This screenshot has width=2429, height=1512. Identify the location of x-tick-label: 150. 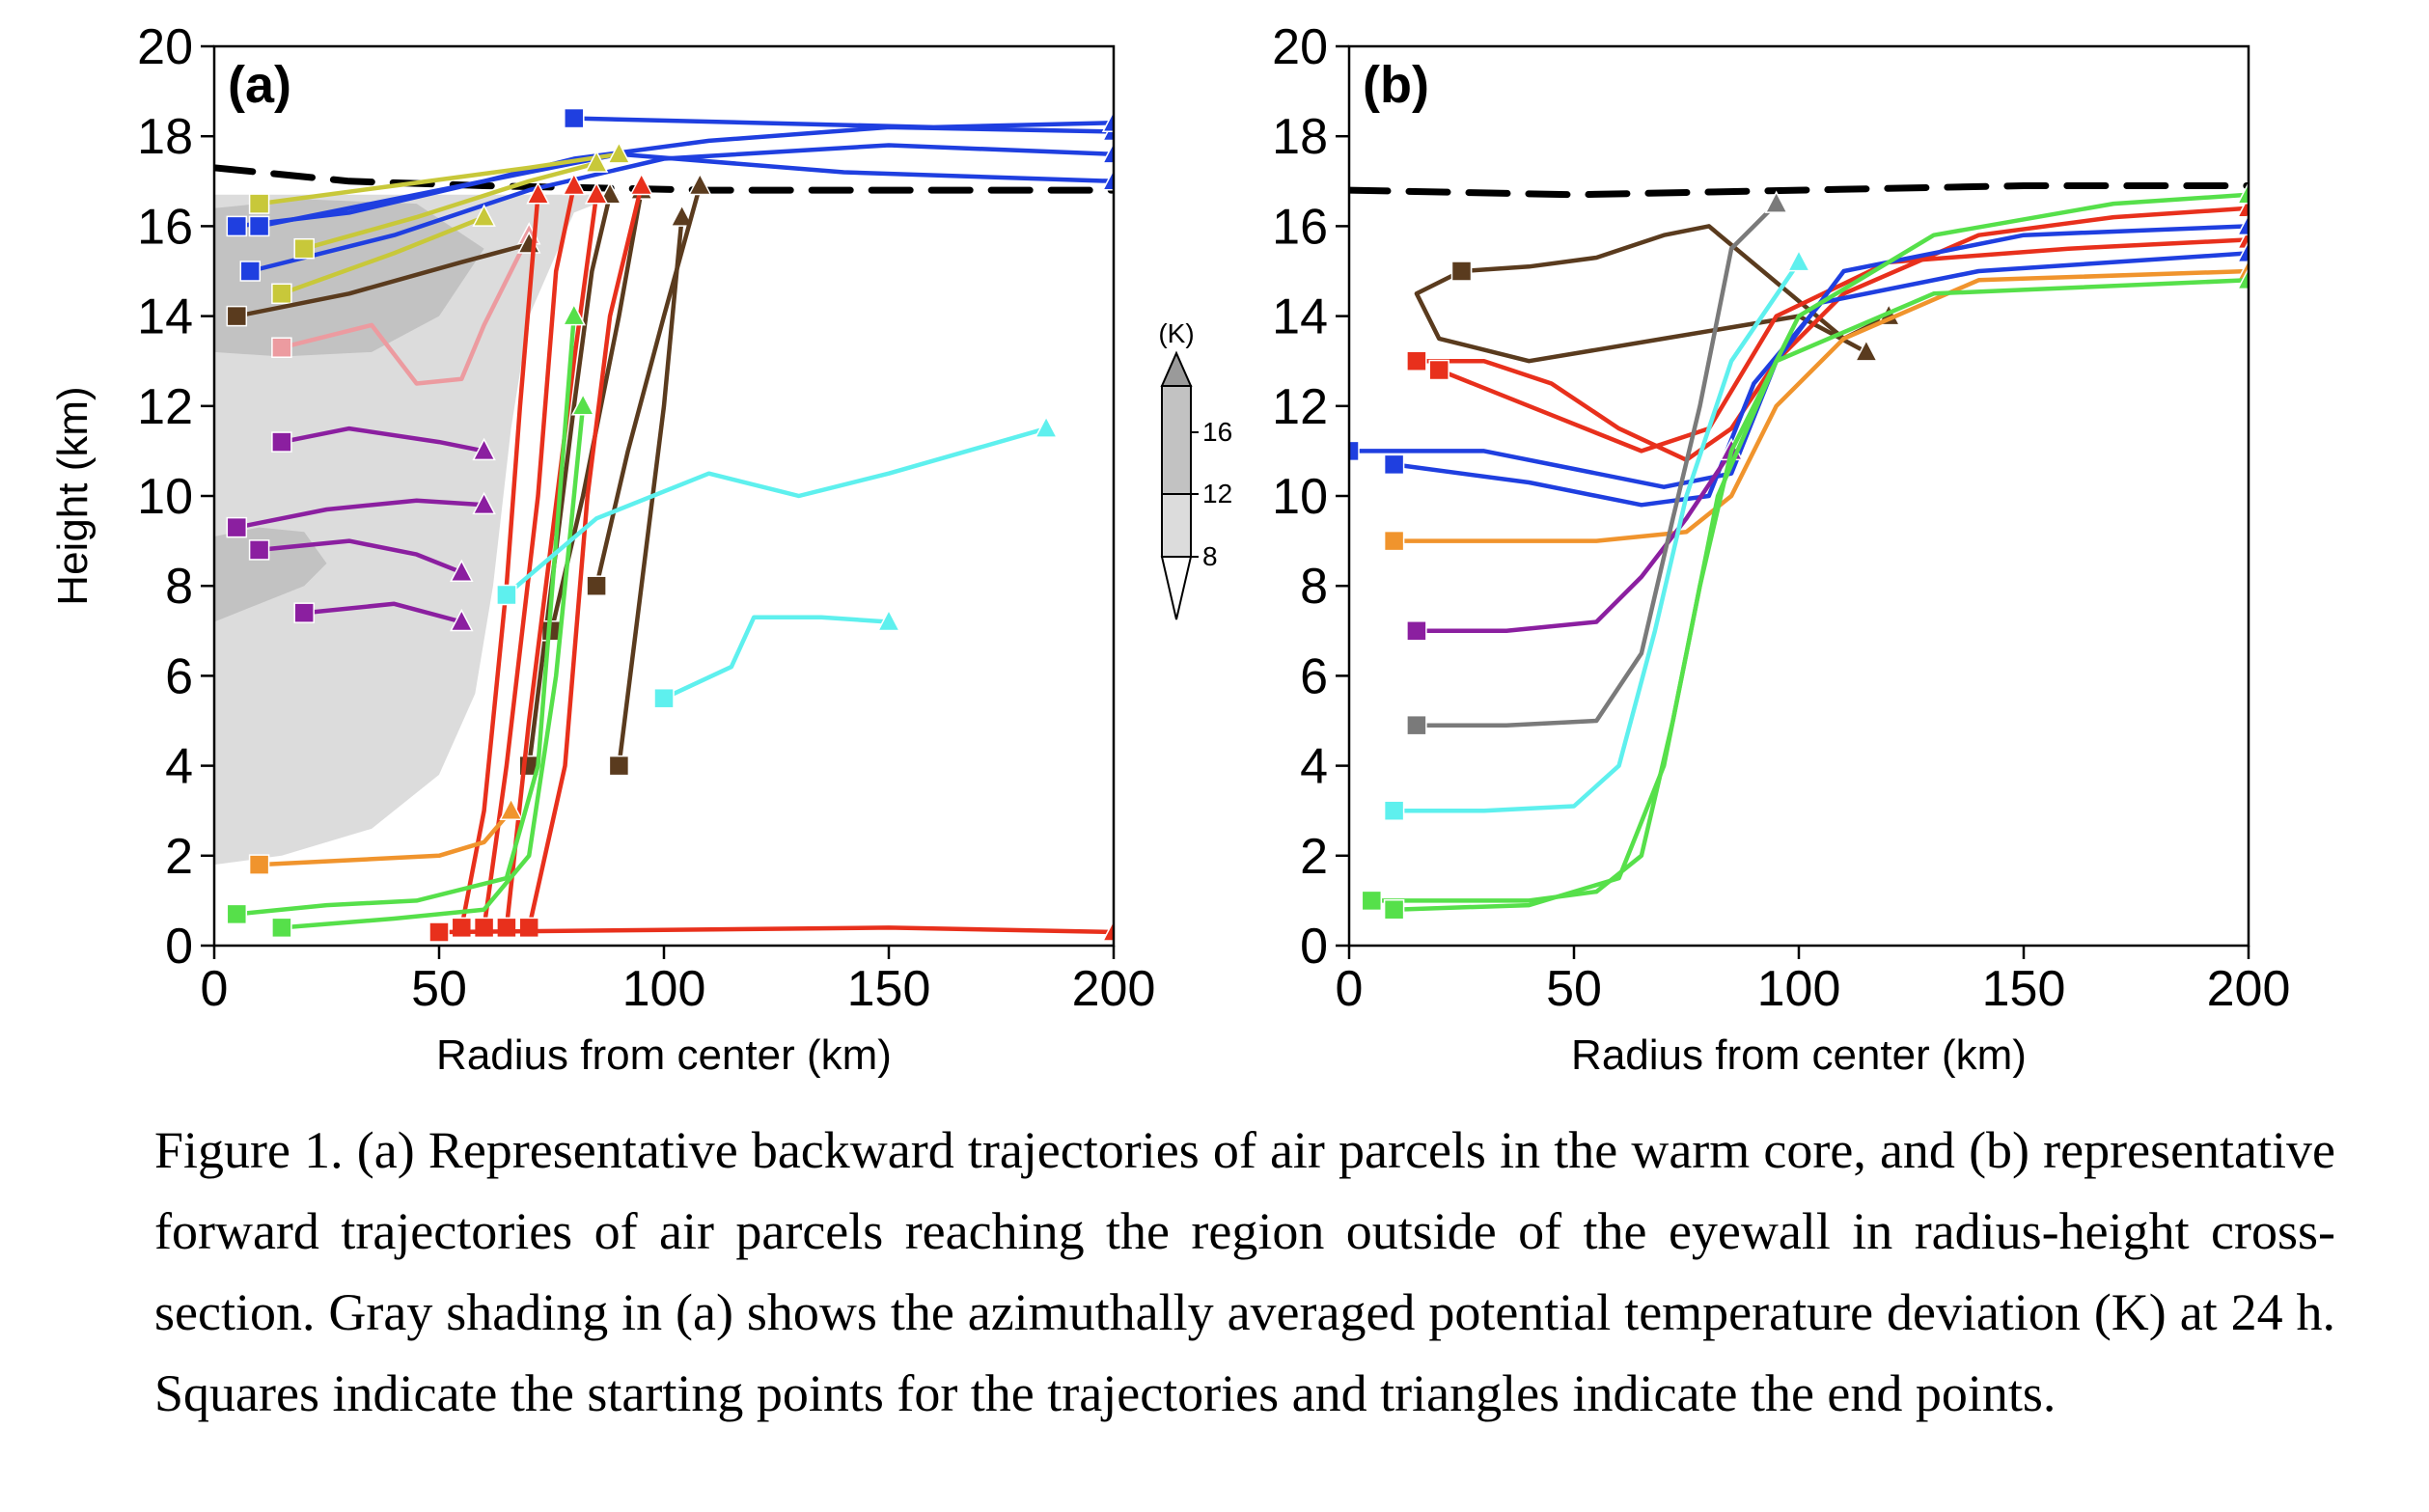
(889, 989).